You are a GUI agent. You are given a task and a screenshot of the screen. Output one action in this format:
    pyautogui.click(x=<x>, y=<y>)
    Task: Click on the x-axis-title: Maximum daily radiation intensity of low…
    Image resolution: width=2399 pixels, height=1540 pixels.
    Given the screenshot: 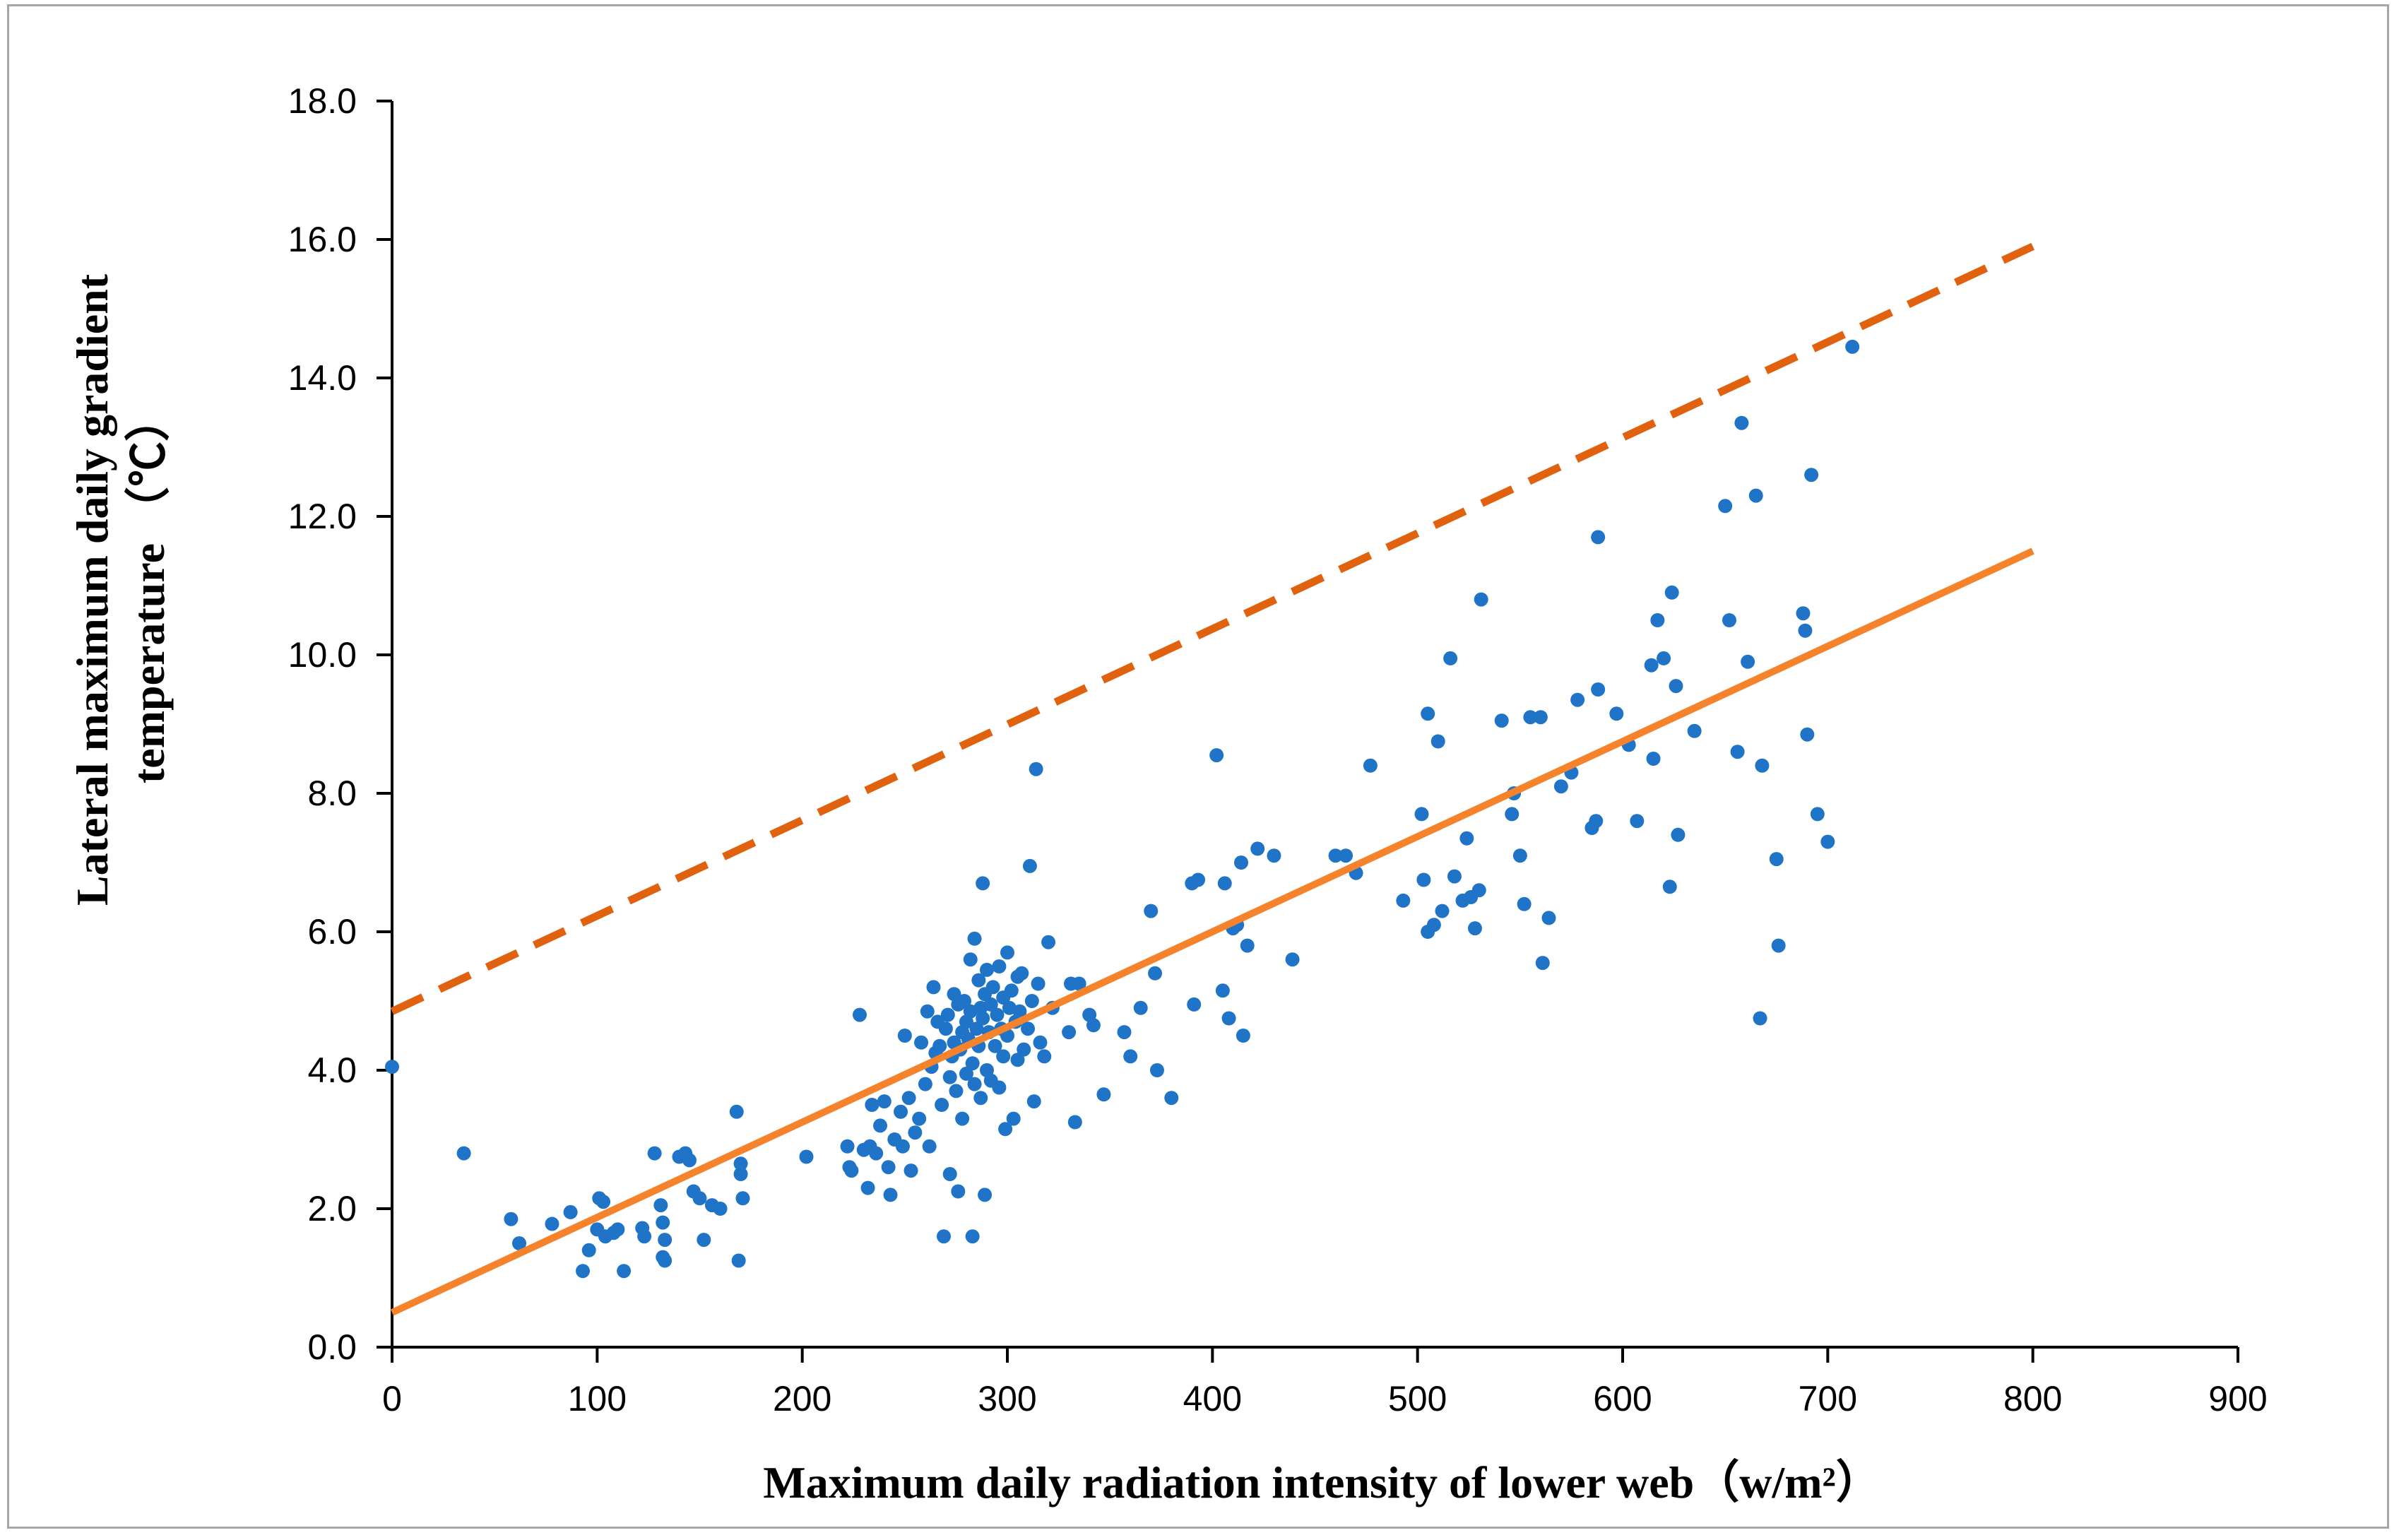 What is the action you would take?
    pyautogui.click(x=1321, y=1482)
    